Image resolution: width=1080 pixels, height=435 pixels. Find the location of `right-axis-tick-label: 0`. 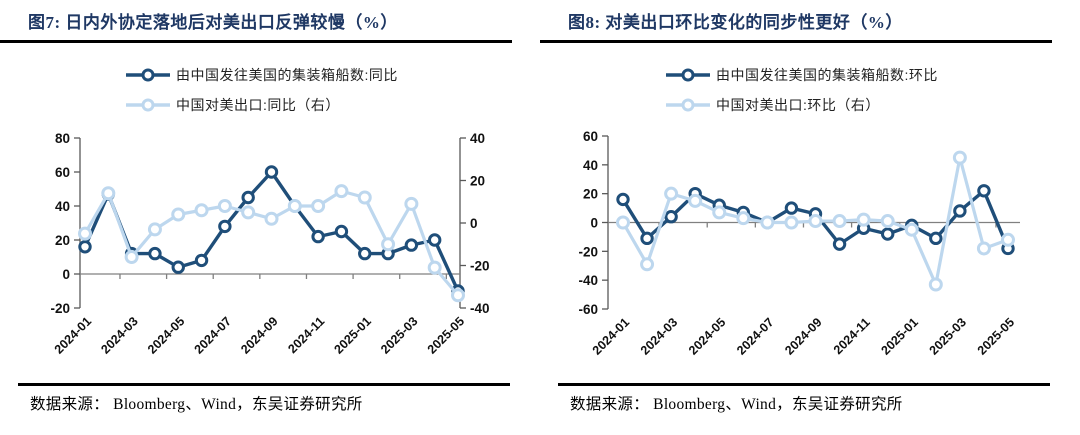

right-axis-tick-label: 0 is located at coordinates (474, 223).